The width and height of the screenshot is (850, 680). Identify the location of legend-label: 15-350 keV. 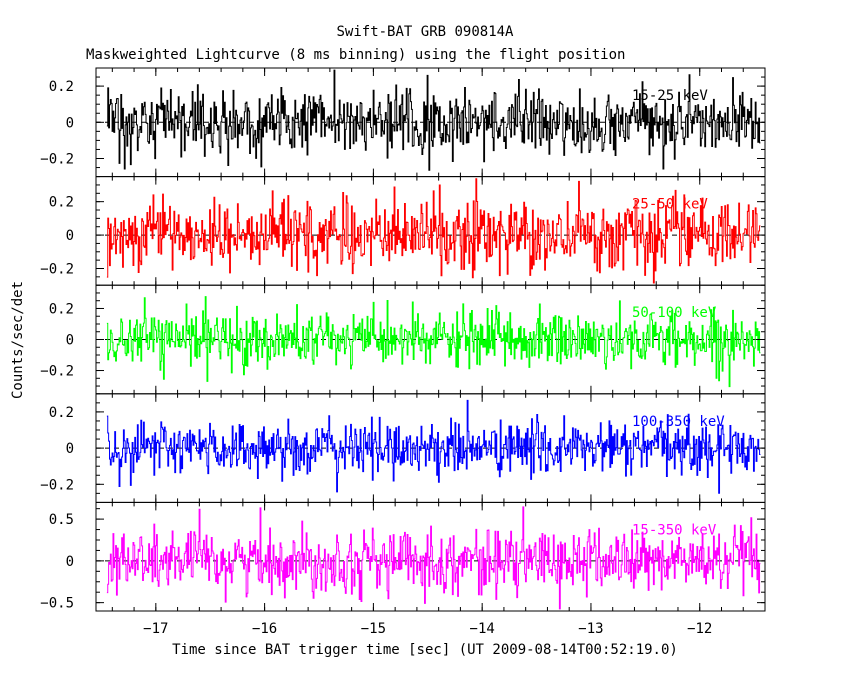
(674, 530).